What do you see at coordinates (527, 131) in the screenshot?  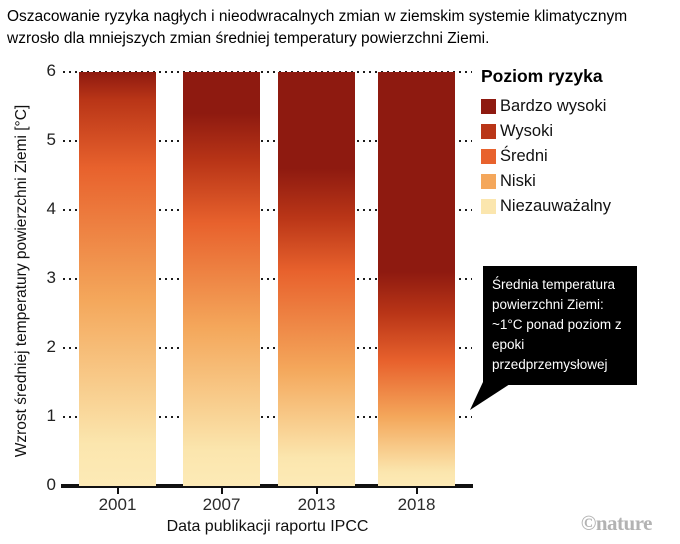 I see `legend-item-label: Wysoki` at bounding box center [527, 131].